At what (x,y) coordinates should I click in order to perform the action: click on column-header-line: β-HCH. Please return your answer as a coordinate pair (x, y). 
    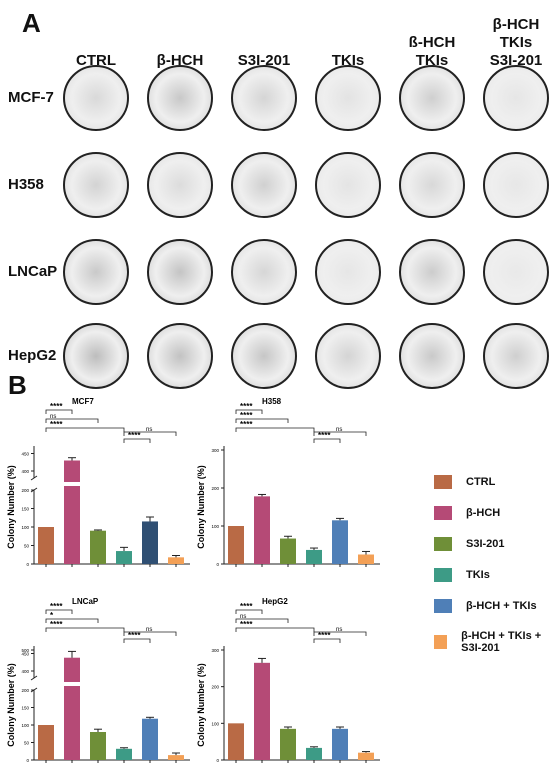
    Looking at the image, I should click on (180, 60).